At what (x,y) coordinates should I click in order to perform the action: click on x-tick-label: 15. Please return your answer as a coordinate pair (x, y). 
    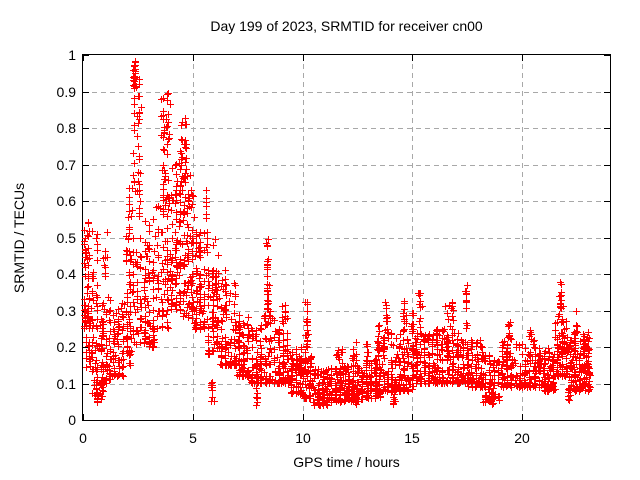
    Looking at the image, I should click on (412, 438).